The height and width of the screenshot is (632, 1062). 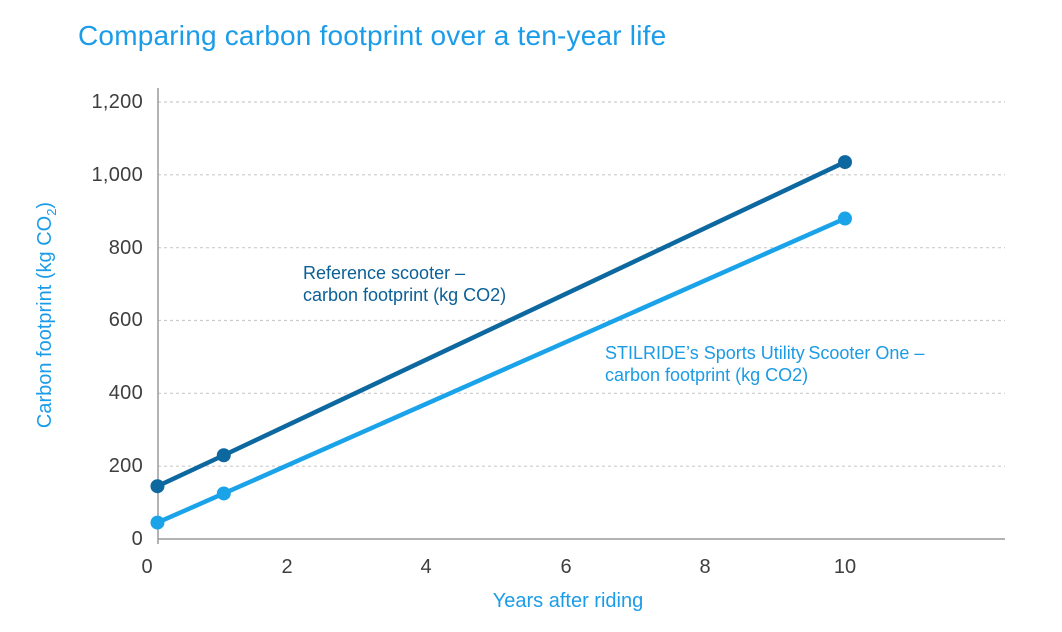 What do you see at coordinates (568, 601) in the screenshot?
I see `x-axis-title: Years after riding` at bounding box center [568, 601].